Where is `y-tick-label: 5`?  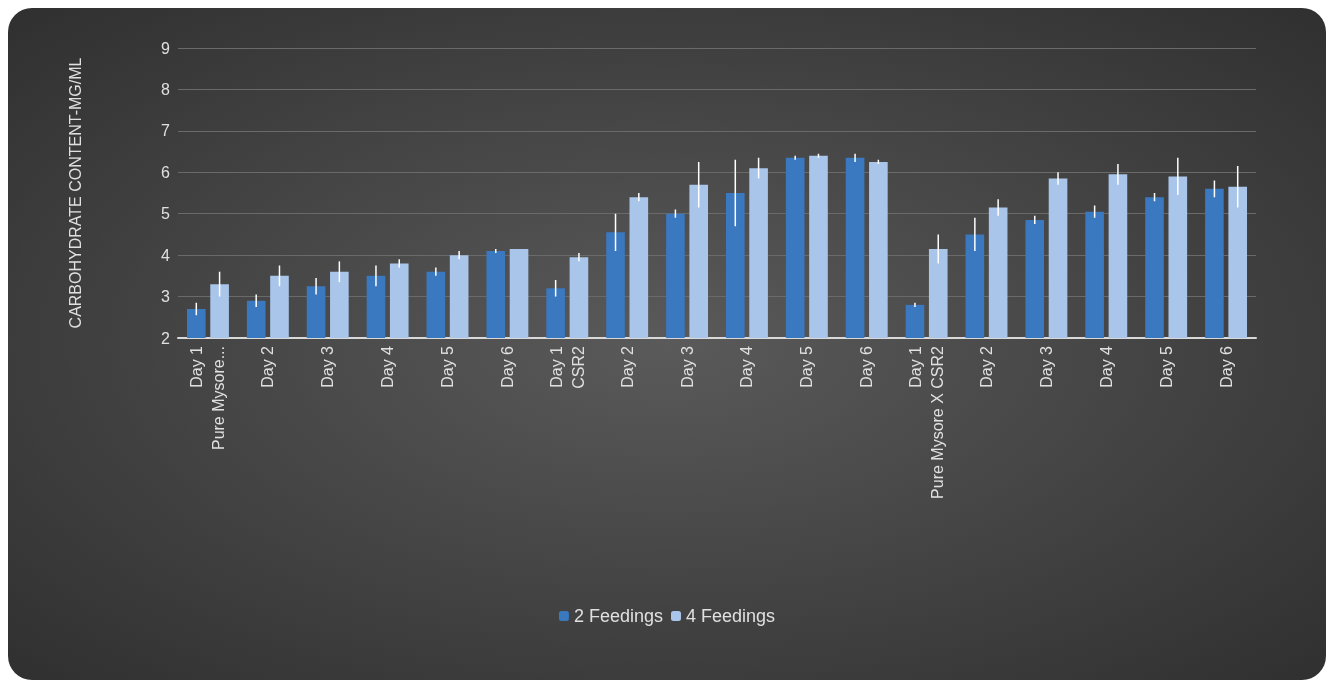
y-tick-label: 5 is located at coordinates (166, 214).